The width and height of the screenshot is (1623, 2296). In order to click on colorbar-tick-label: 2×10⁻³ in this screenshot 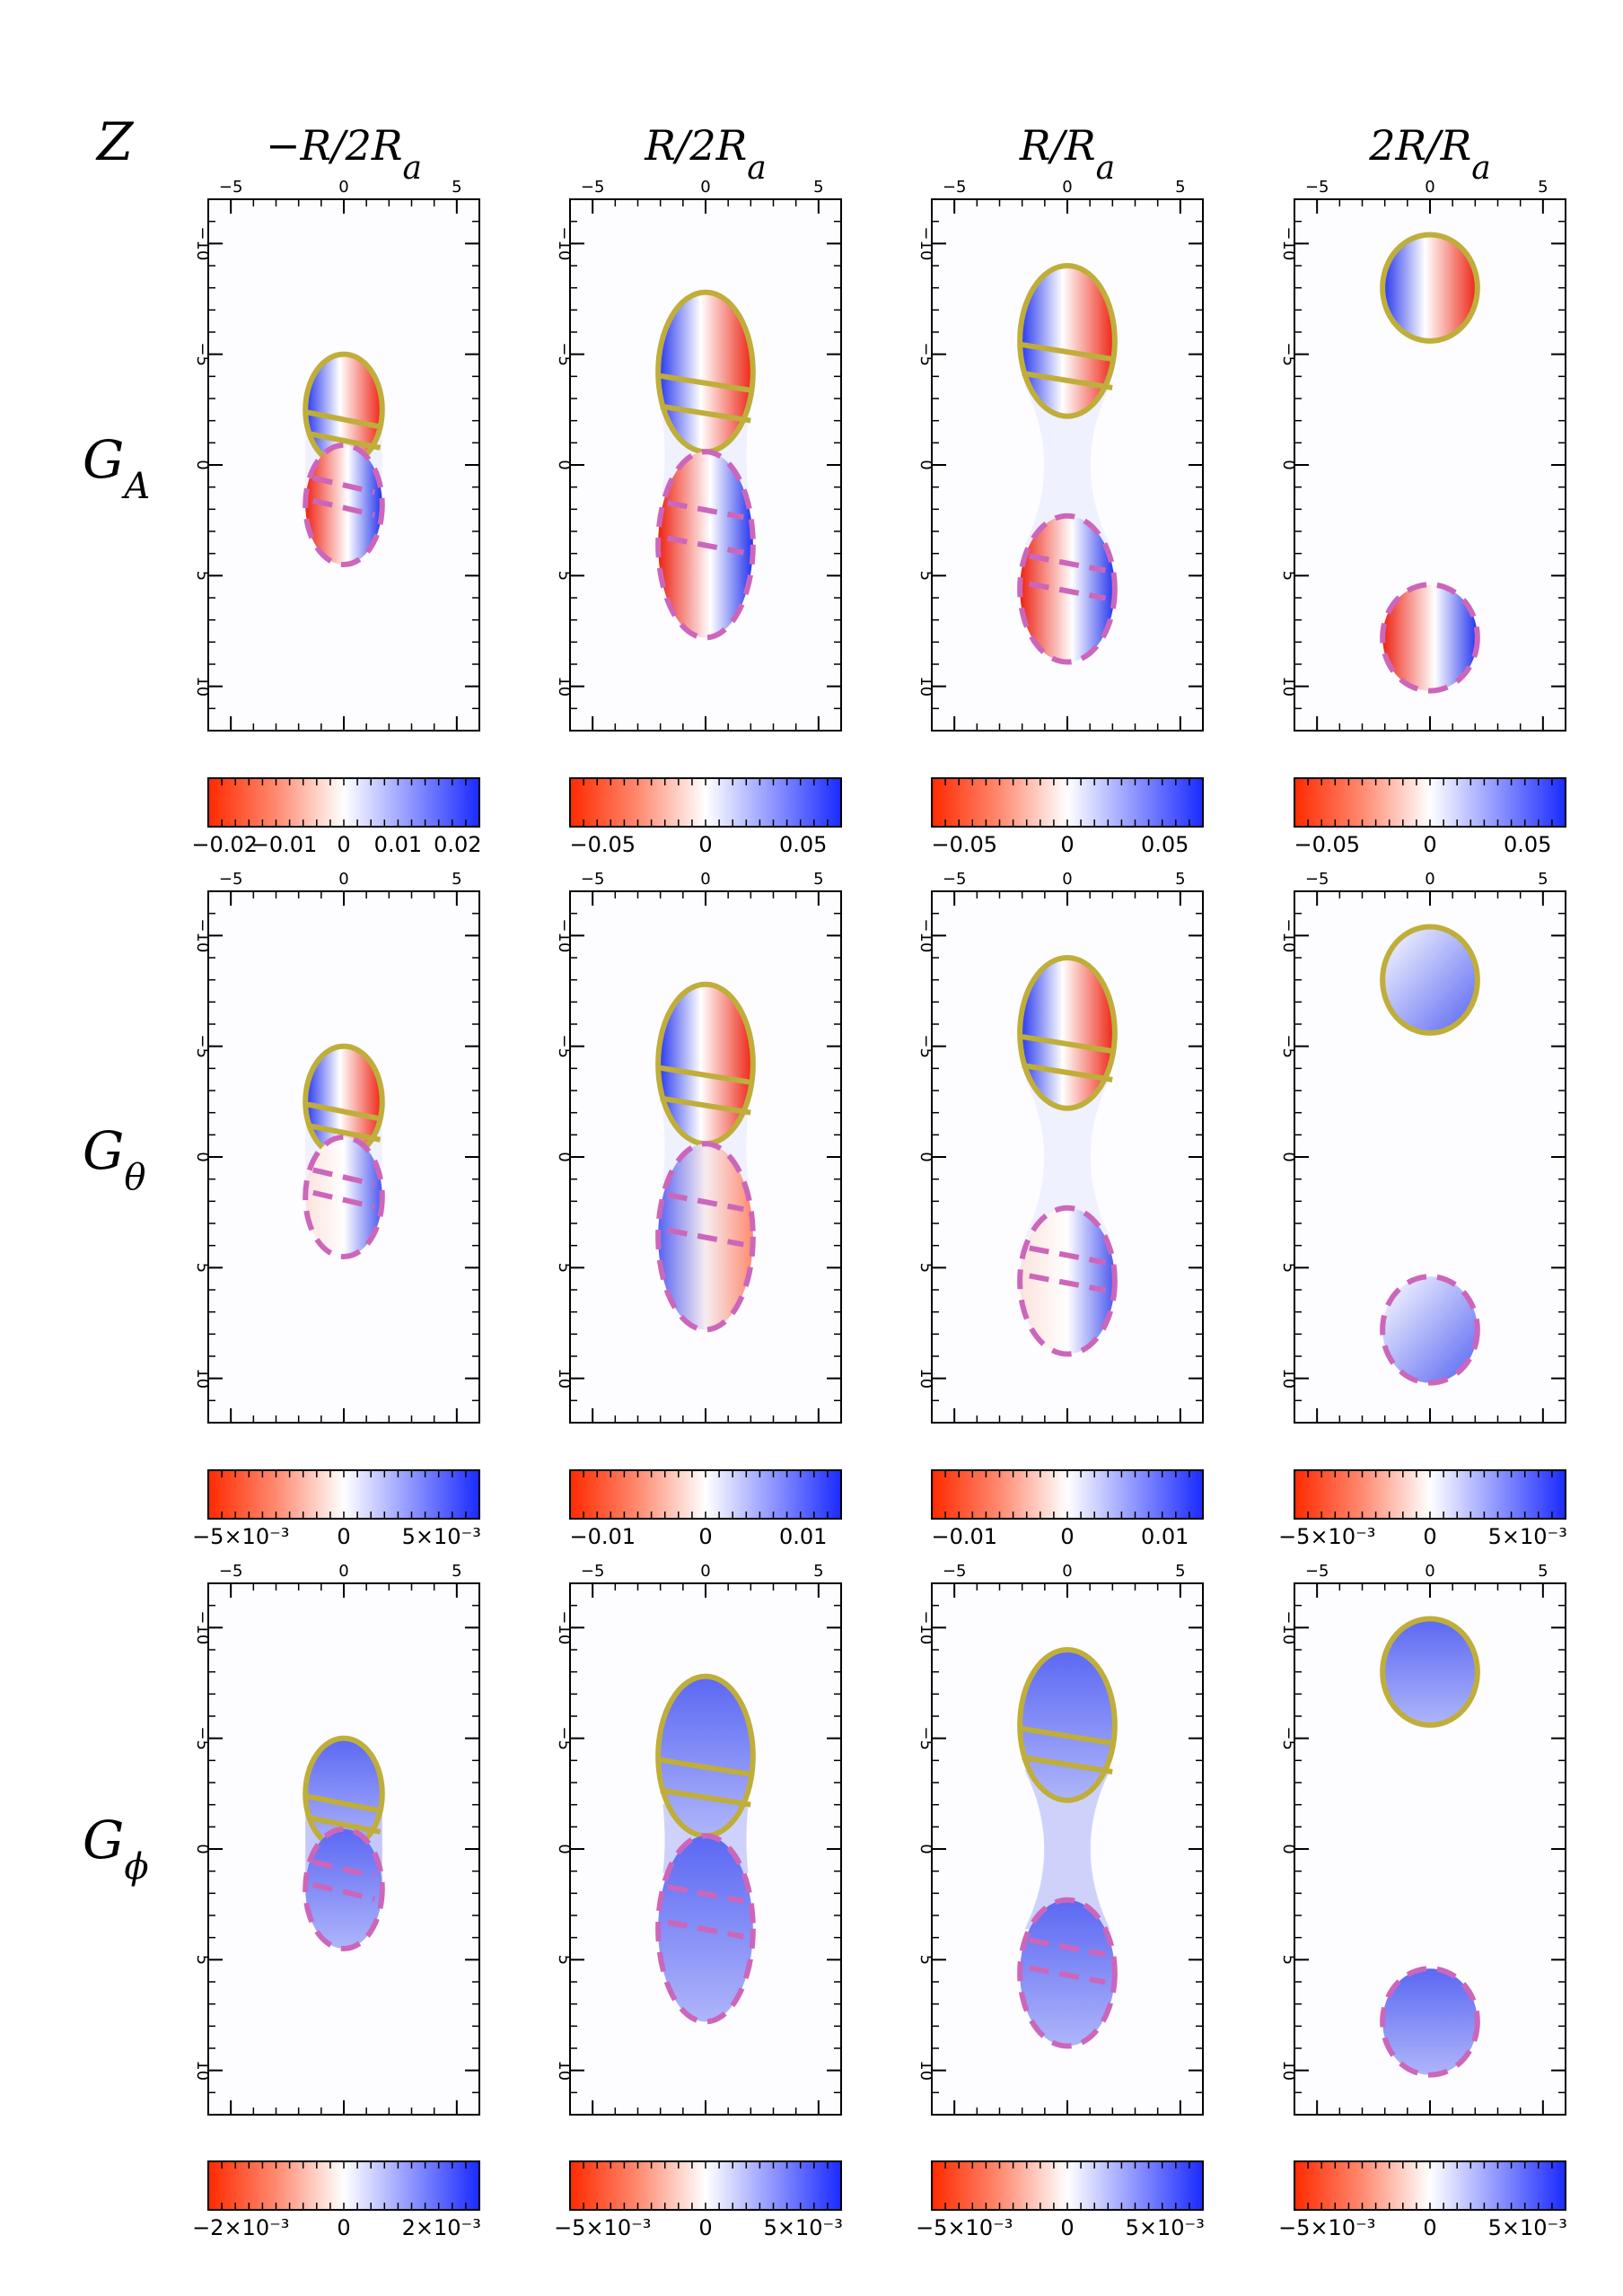, I will do `click(441, 2227)`.